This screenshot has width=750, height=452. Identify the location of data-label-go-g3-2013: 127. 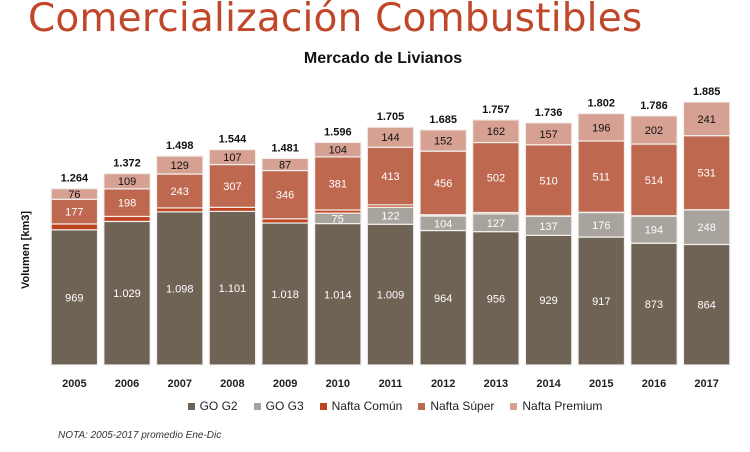
(496, 224).